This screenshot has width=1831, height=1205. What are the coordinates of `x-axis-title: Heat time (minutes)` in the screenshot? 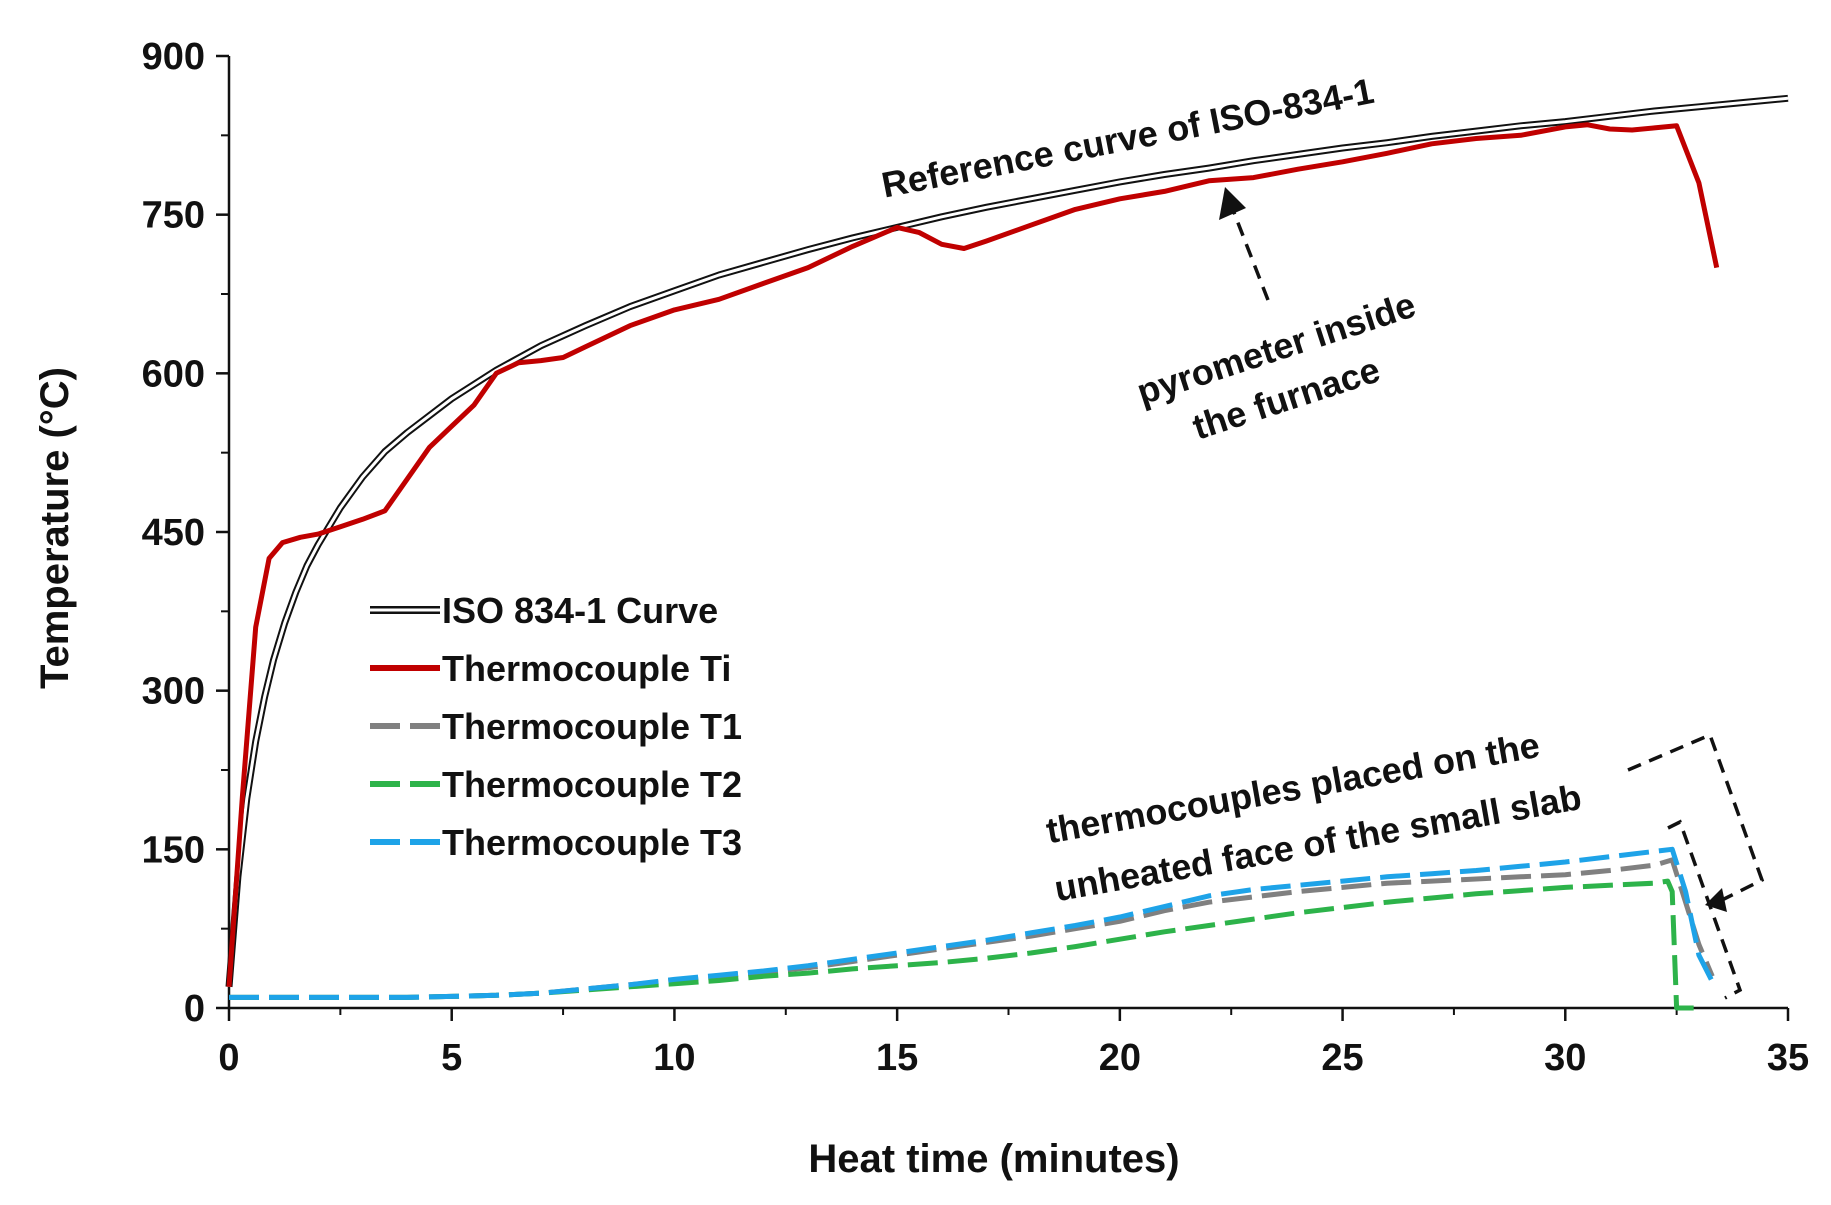 It's located at (993, 1159).